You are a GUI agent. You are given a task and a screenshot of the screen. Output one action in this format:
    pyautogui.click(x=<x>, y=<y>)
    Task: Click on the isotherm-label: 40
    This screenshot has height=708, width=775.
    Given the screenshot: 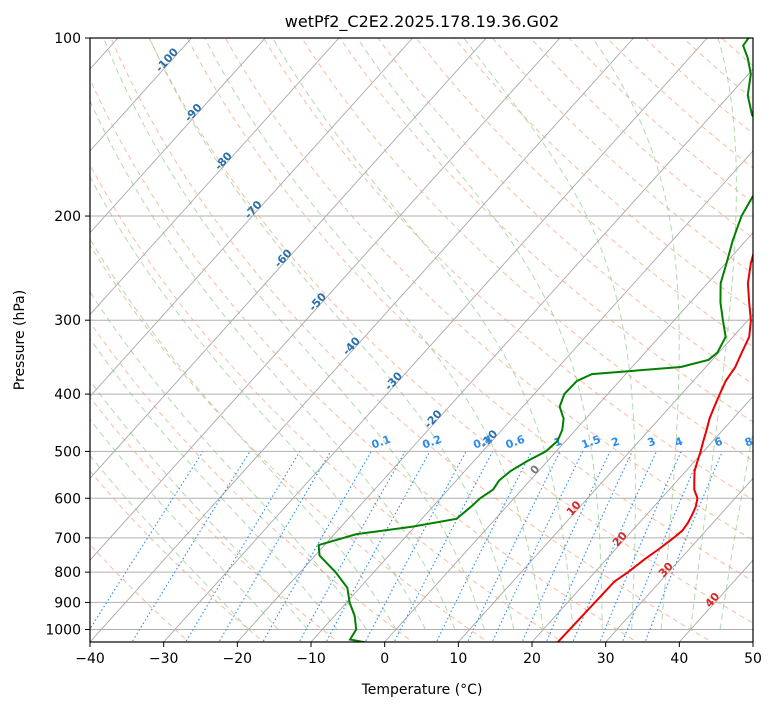 What is the action you would take?
    pyautogui.click(x=712, y=600)
    